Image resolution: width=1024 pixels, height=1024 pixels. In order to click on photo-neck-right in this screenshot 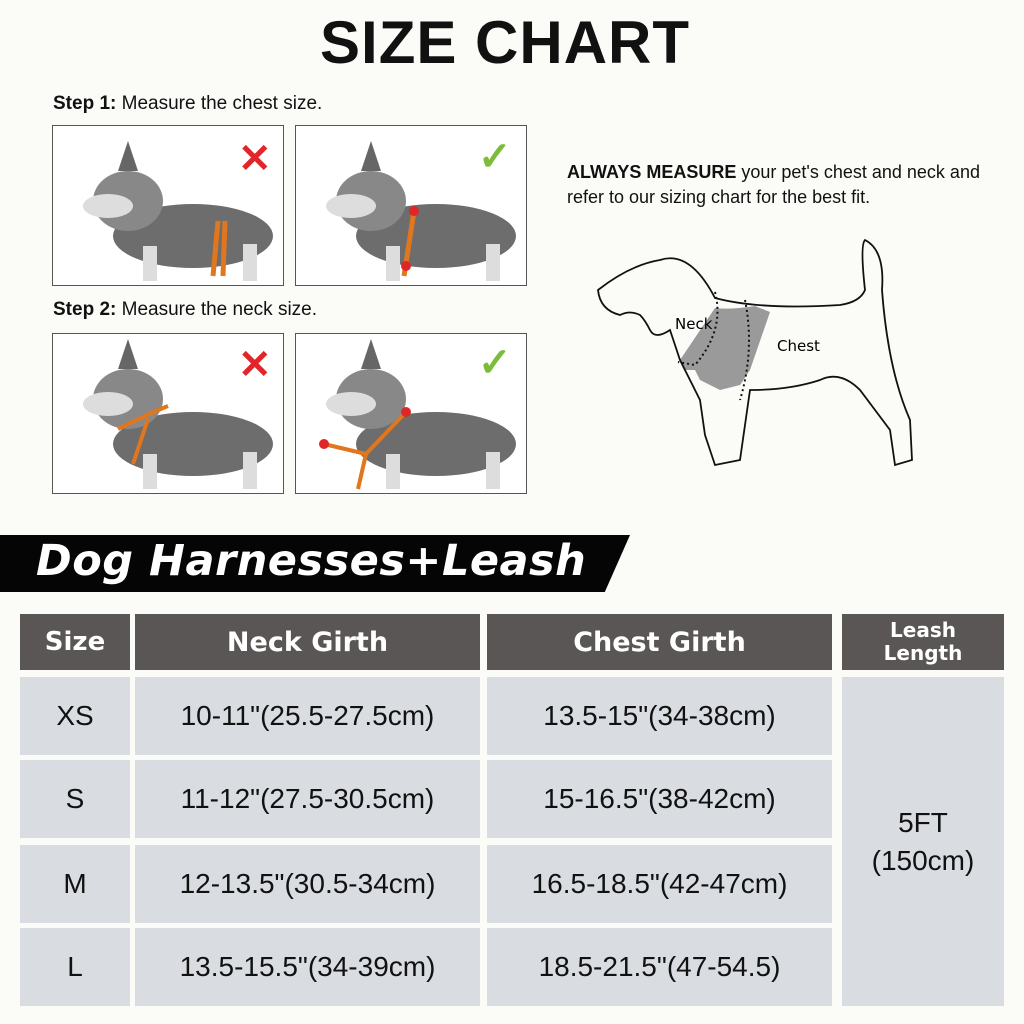, I will do `click(411, 413)`.